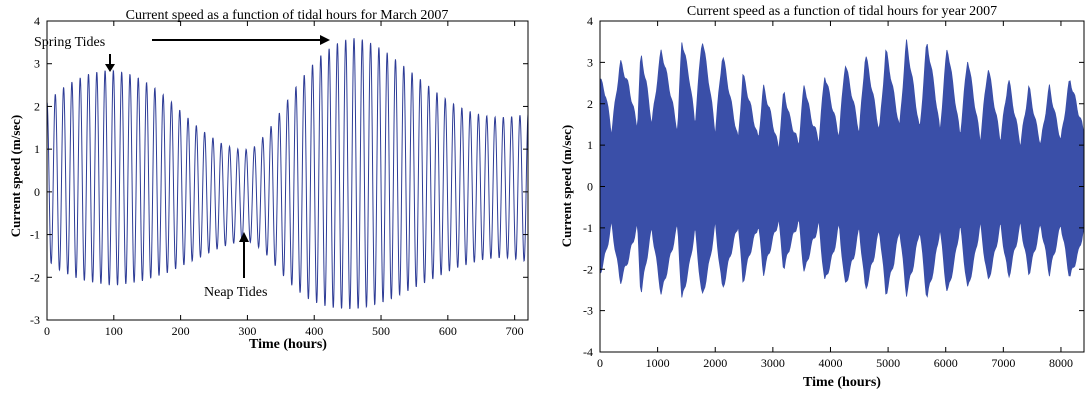  What do you see at coordinates (381, 331) in the screenshot?
I see `x-tick-label: 500` at bounding box center [381, 331].